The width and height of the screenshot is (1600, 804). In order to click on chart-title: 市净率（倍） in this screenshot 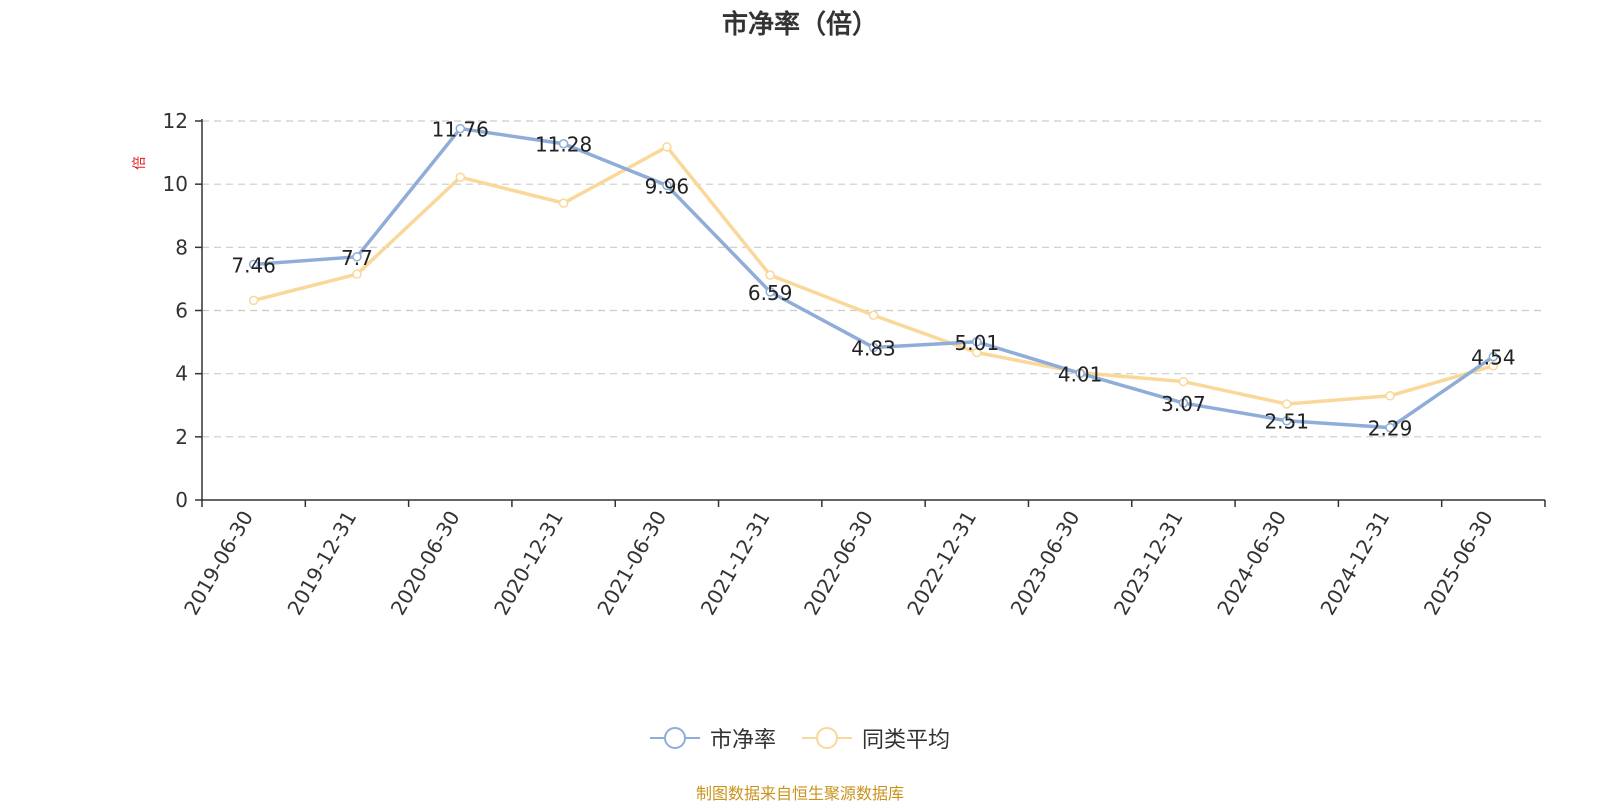, I will do `click(799, 25)`.